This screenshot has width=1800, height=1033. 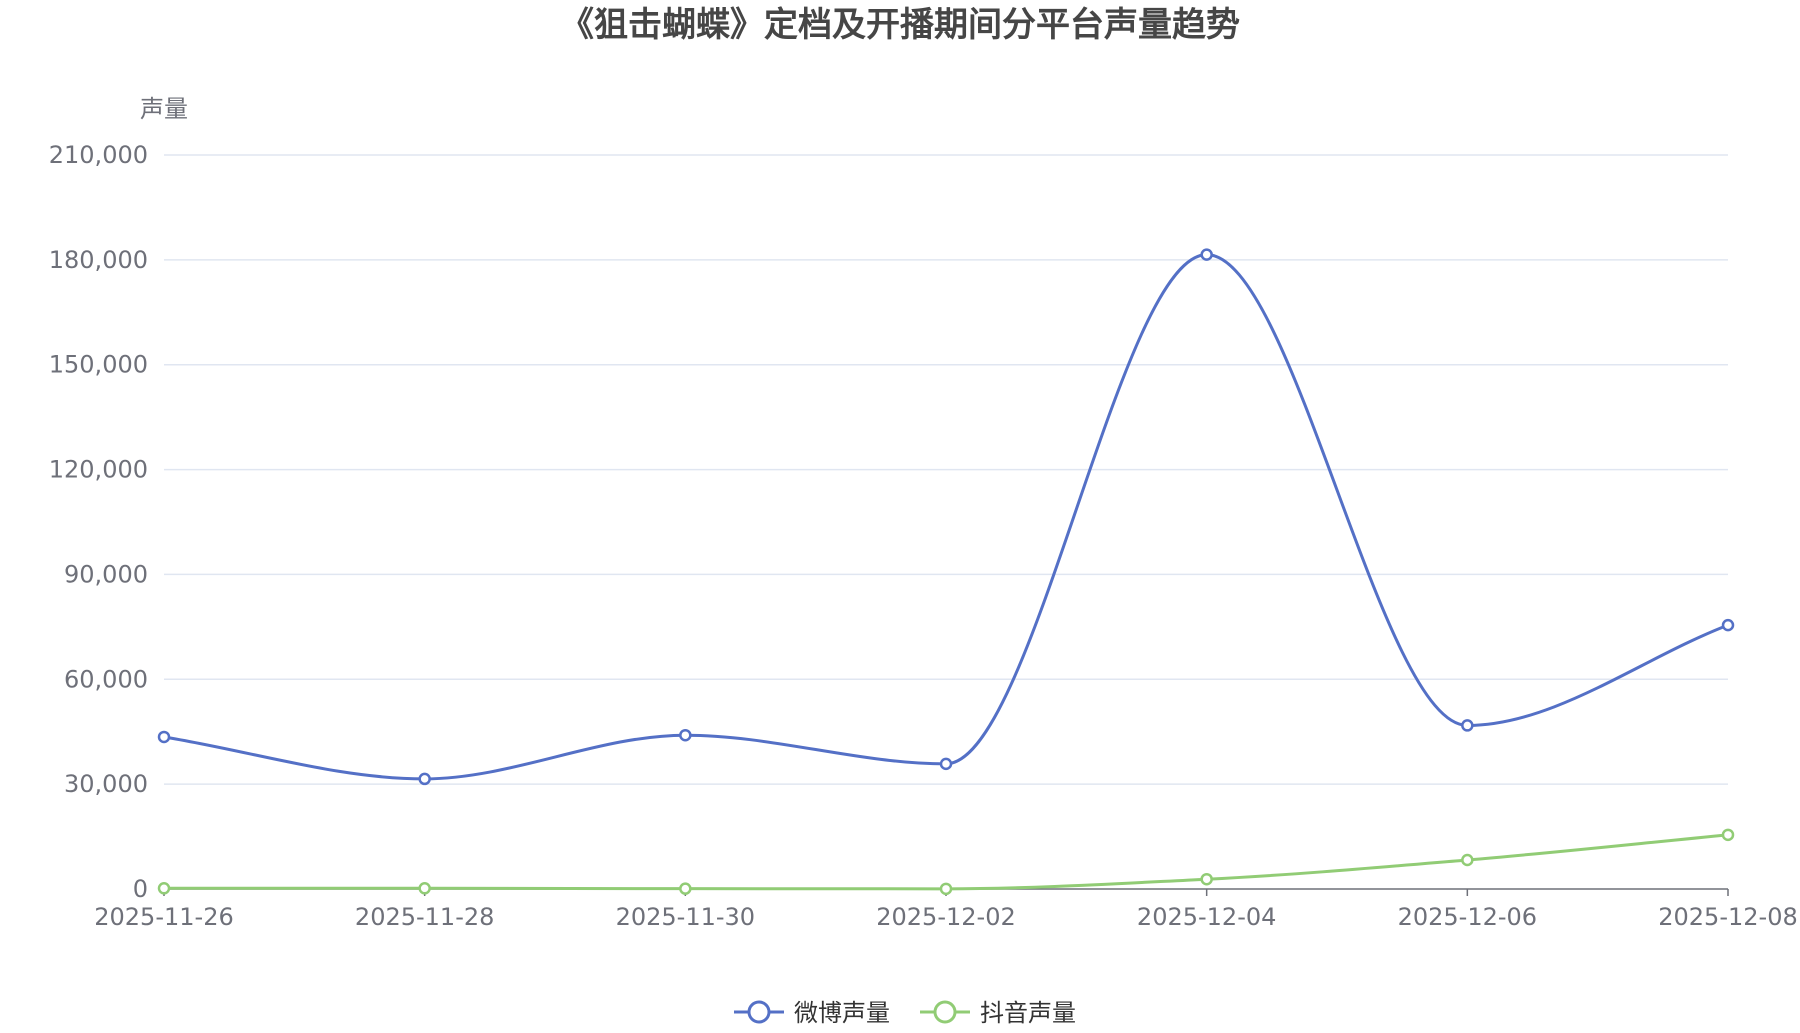 I want to click on x-tick-label: 2025-12-08, so click(x=1727, y=917).